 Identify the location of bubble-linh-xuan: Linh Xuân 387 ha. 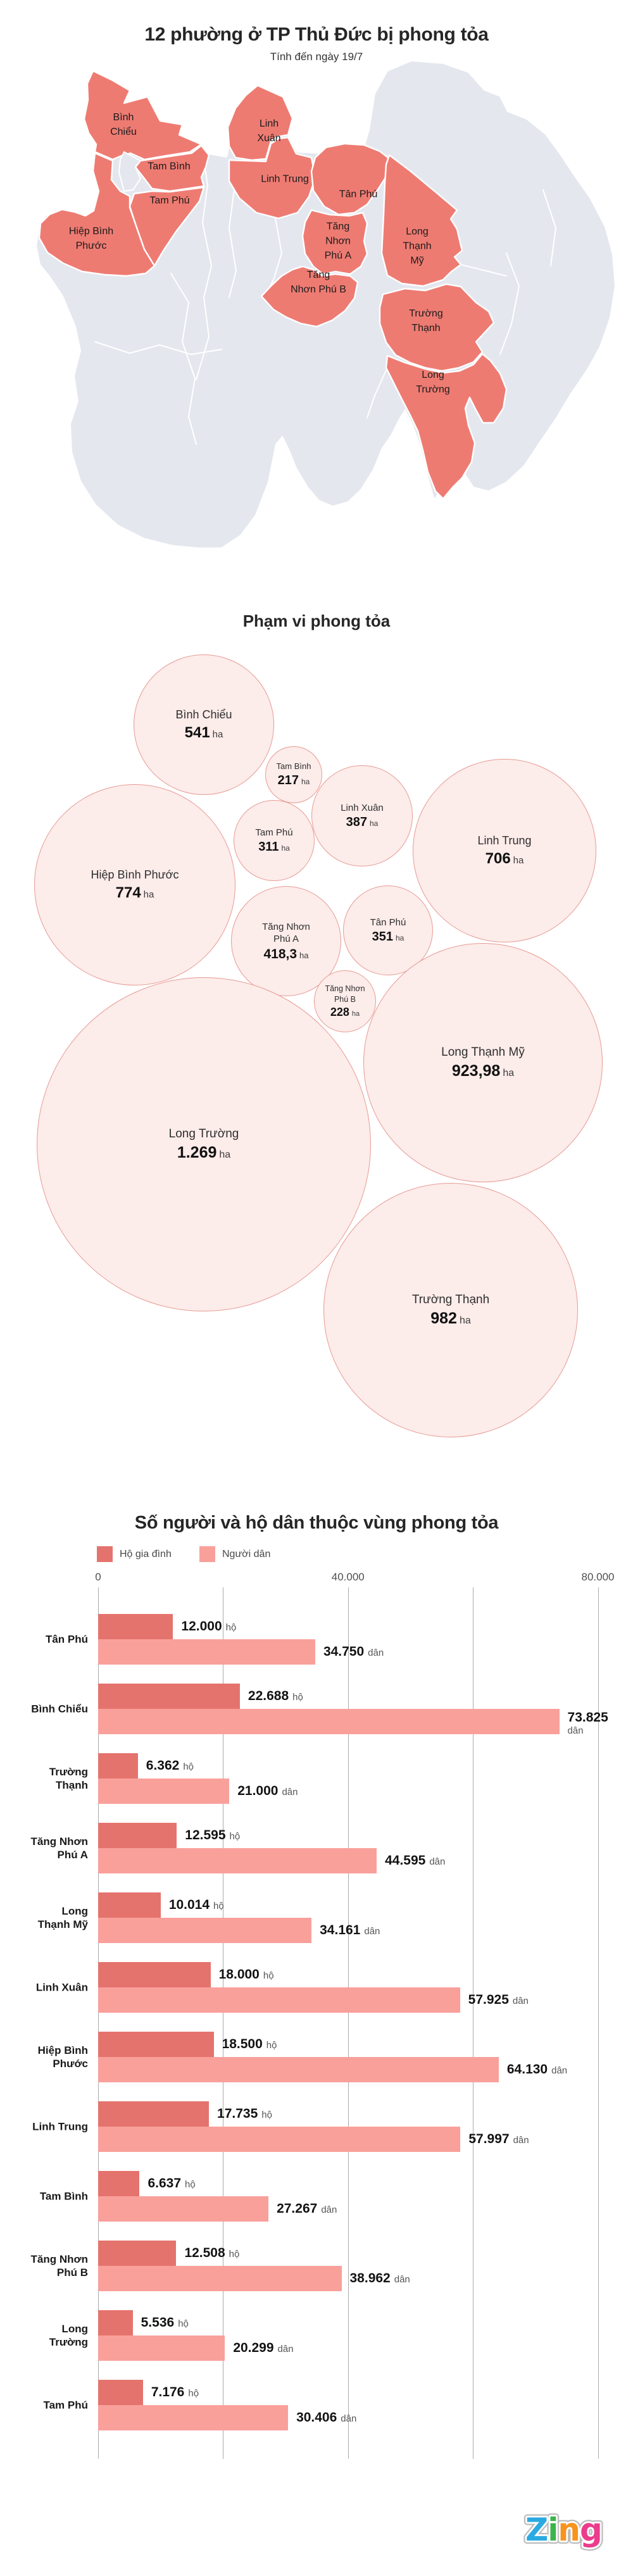
(362, 815).